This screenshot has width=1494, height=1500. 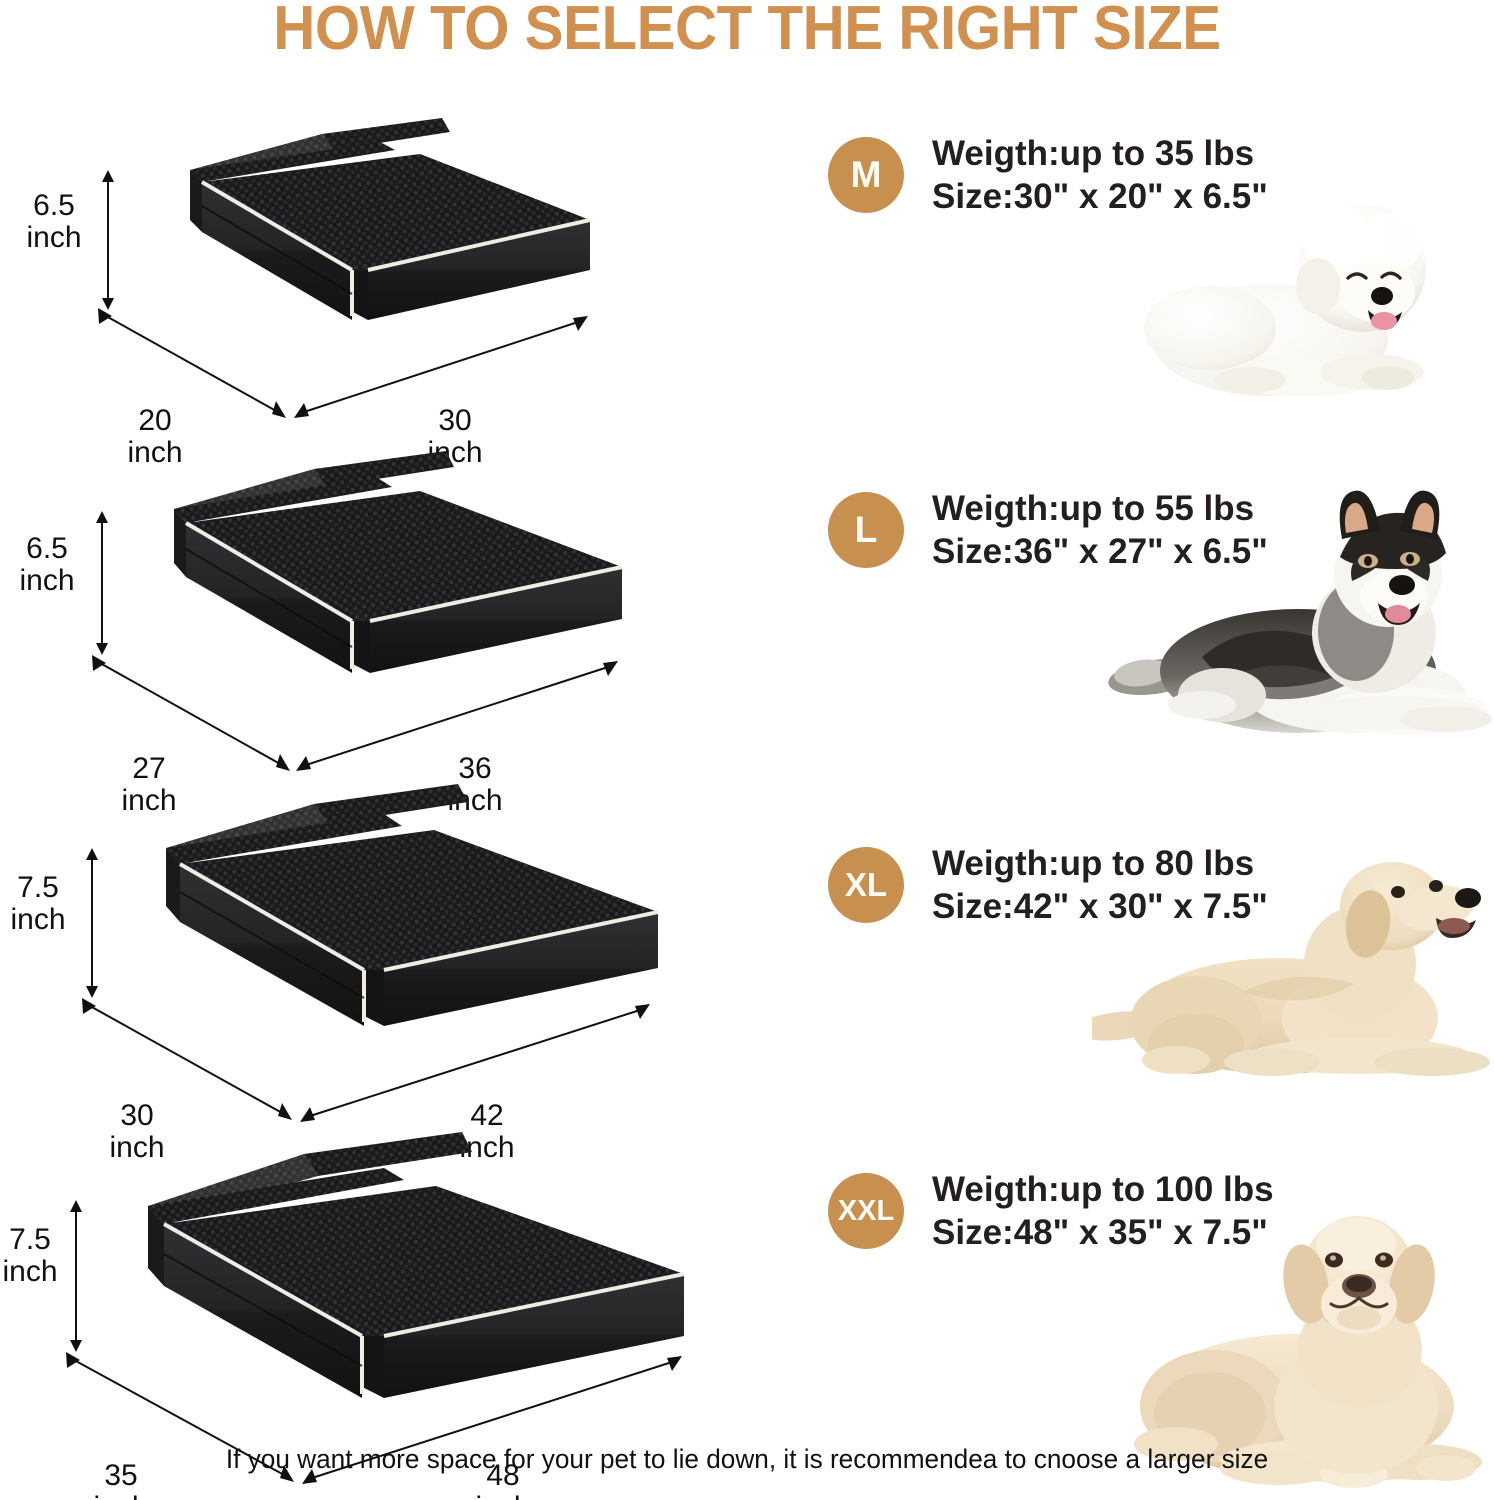 I want to click on dimension-length-xxl: 48 inch, so click(x=503, y=1480).